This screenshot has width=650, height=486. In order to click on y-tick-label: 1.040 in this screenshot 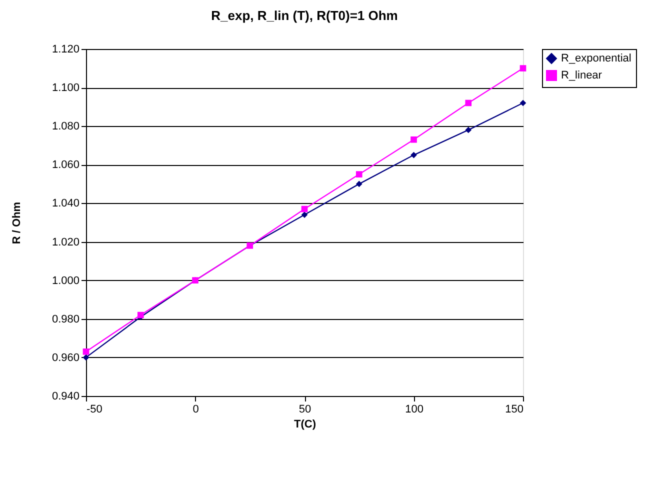, I will do `click(66, 204)`.